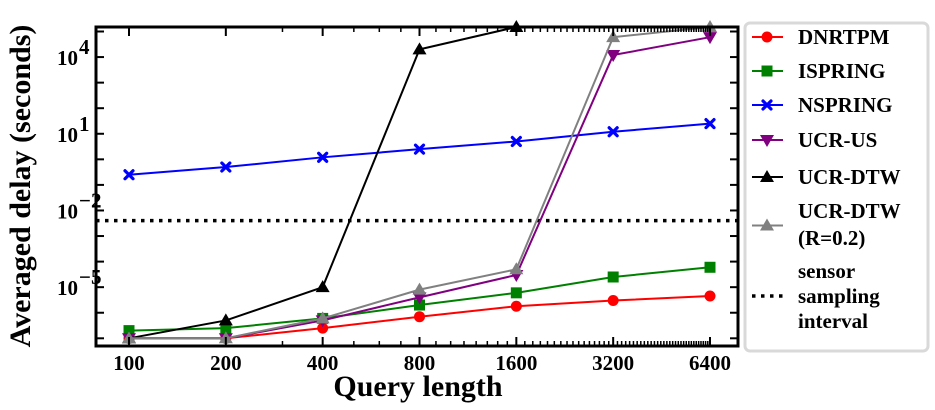 The height and width of the screenshot is (410, 935). I want to click on y-tick-exponent: 4, so click(84, 47).